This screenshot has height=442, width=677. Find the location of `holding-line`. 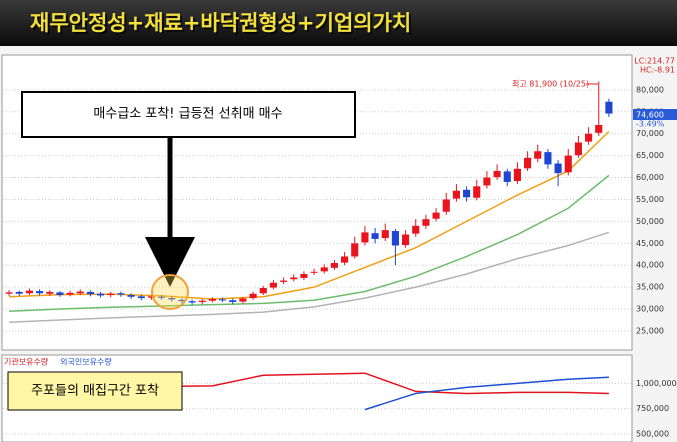

holding-line is located at coordinates (486, 393).